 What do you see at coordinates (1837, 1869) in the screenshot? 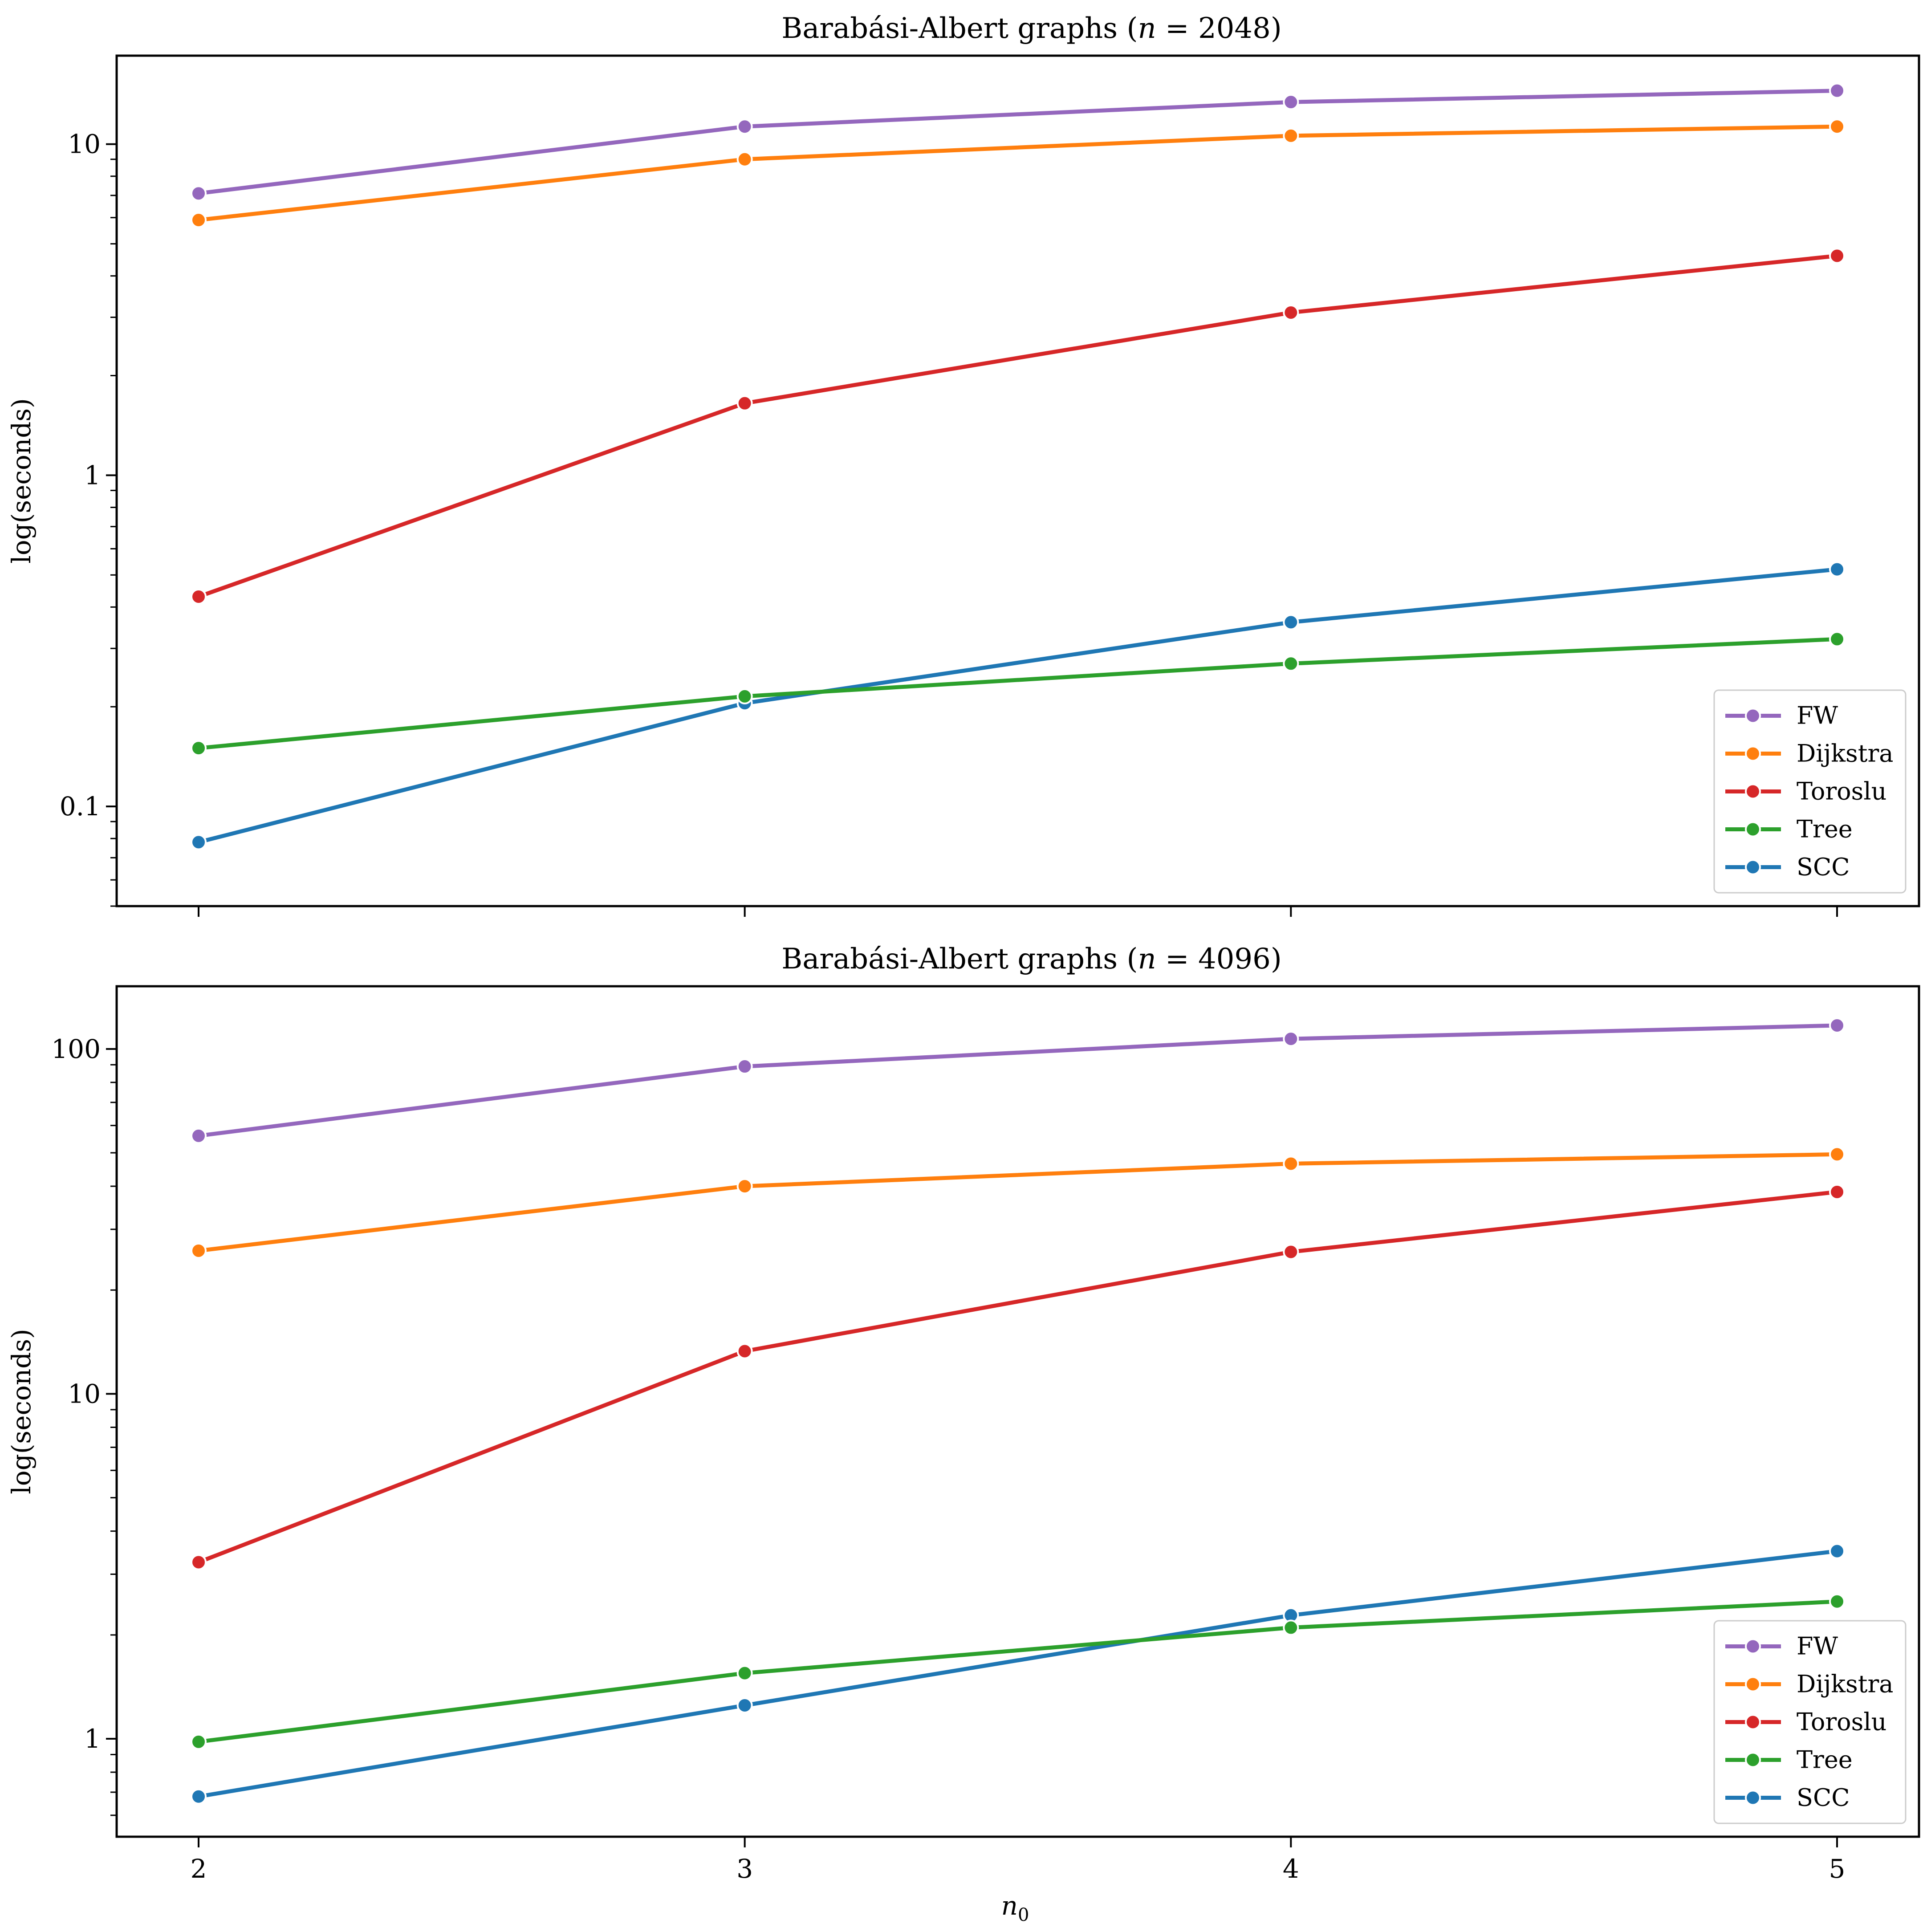
I see `x-tick-label: 5` at bounding box center [1837, 1869].